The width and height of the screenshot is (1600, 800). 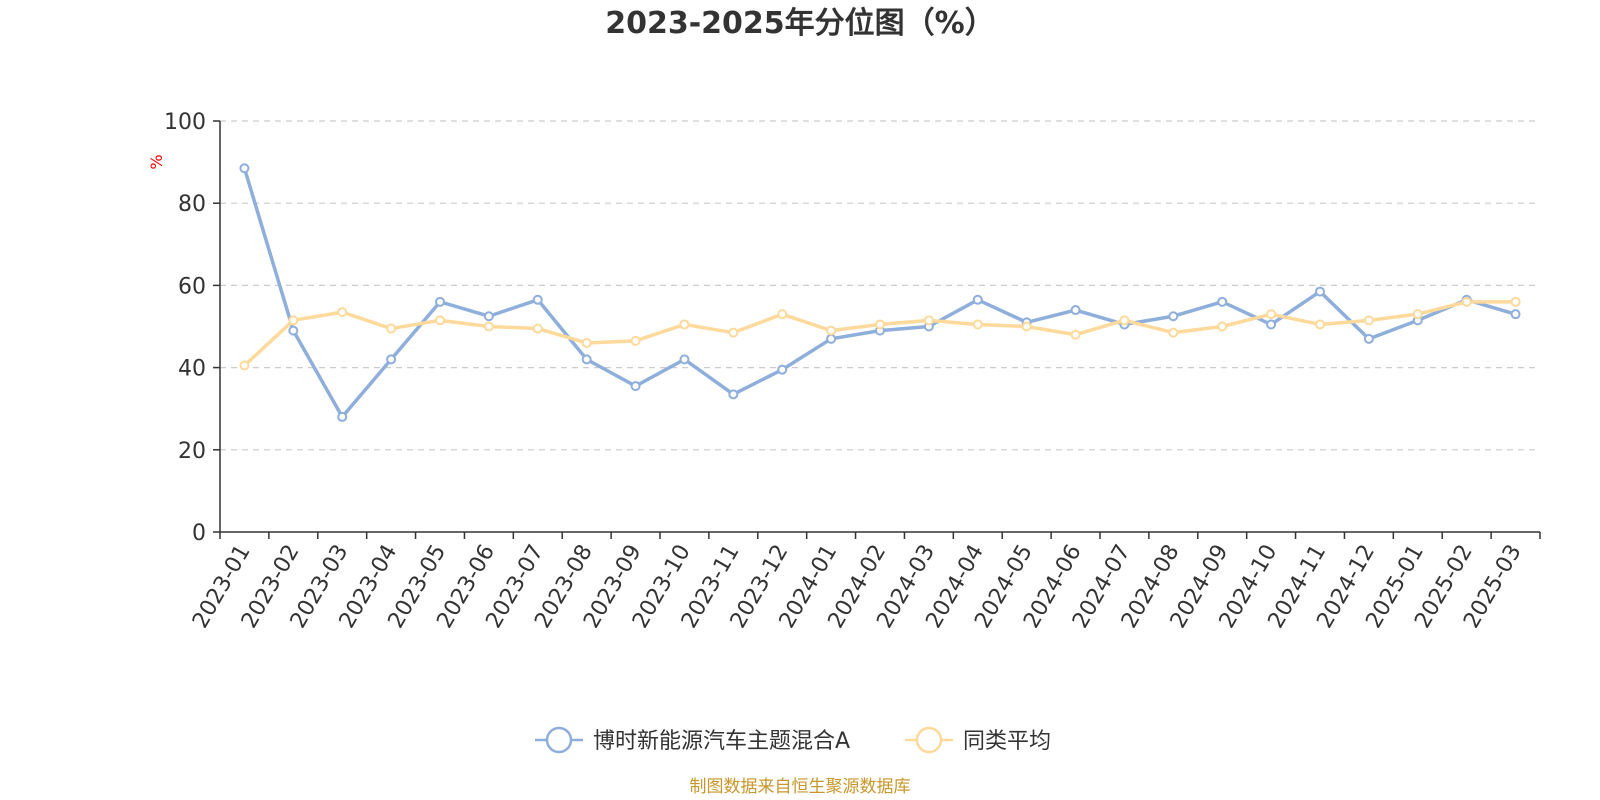 I want to click on y-tick-label: 80, so click(x=192, y=204).